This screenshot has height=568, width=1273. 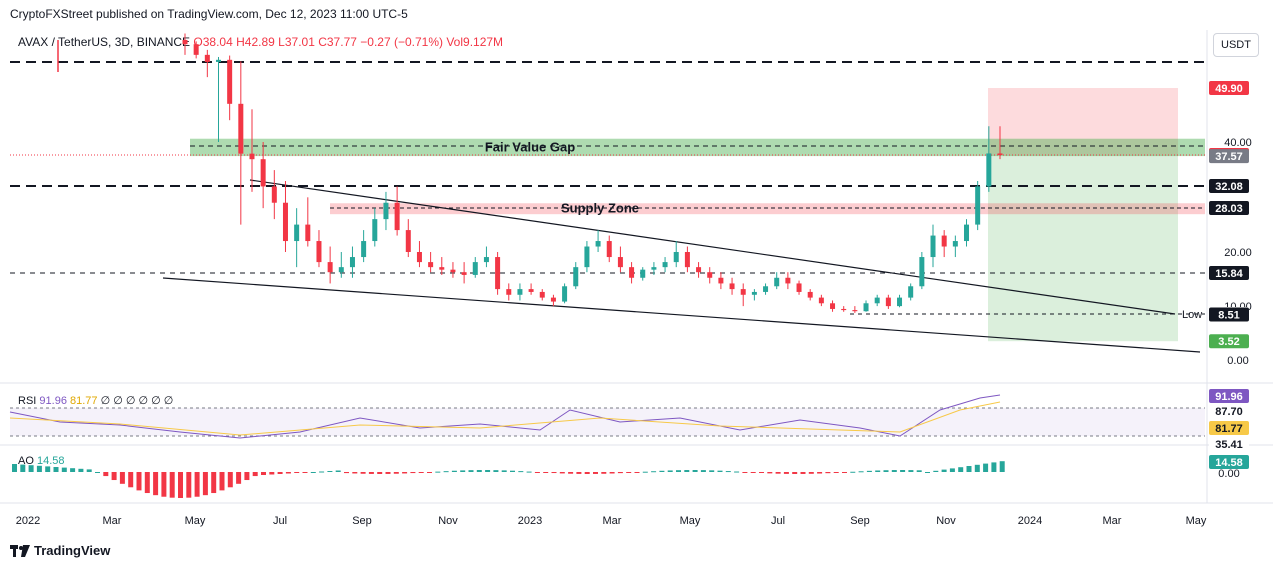 What do you see at coordinates (1229, 411) in the screenshot?
I see `rsi-axis-label-bg` at bounding box center [1229, 411].